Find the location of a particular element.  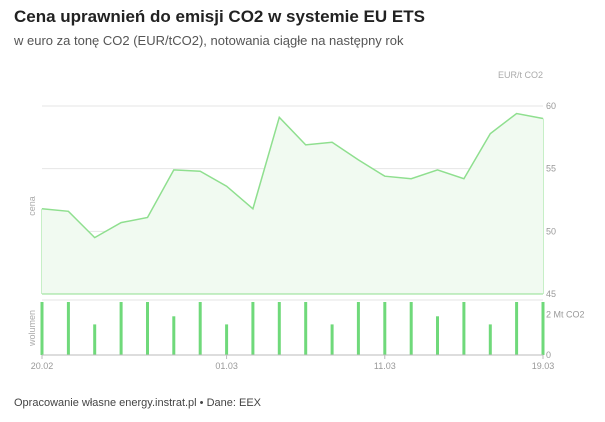

price-y-tick: 45 is located at coordinates (551, 294).